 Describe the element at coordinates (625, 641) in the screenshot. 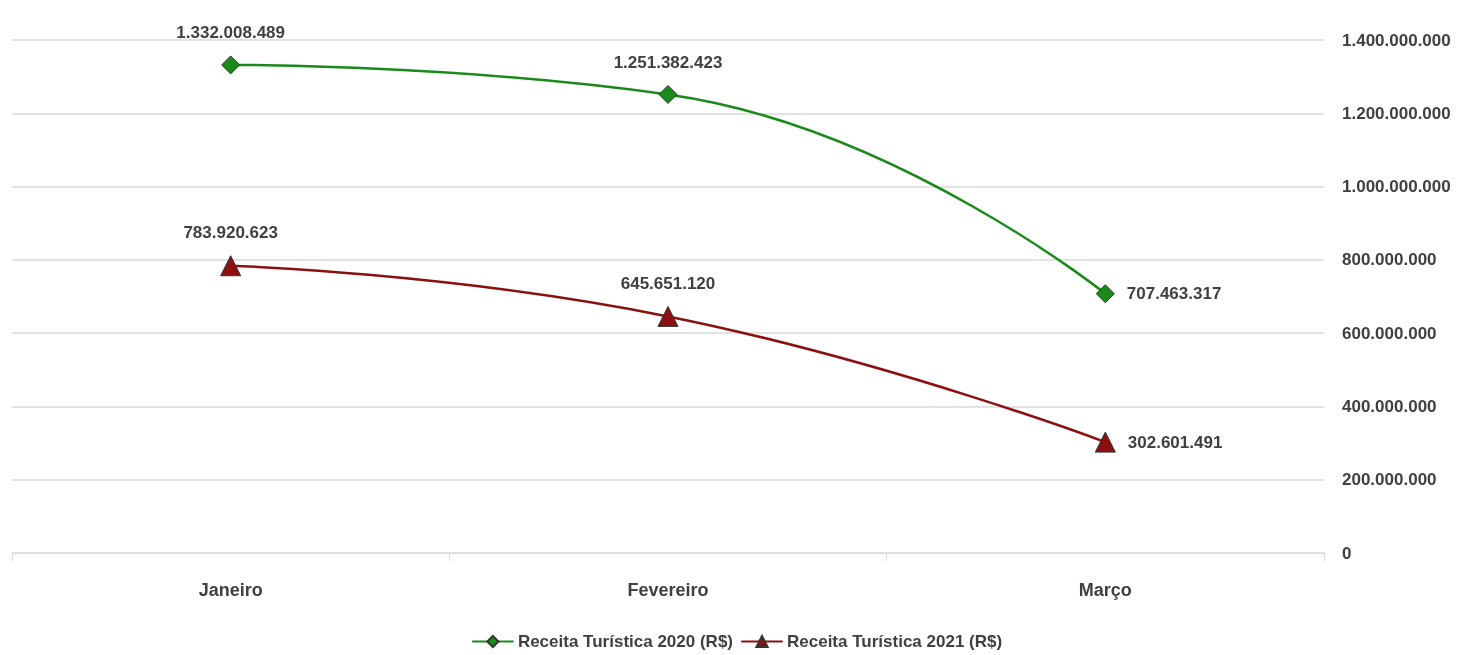

I see `legend-label: Receita Turística 2020 (R$)` at that location.